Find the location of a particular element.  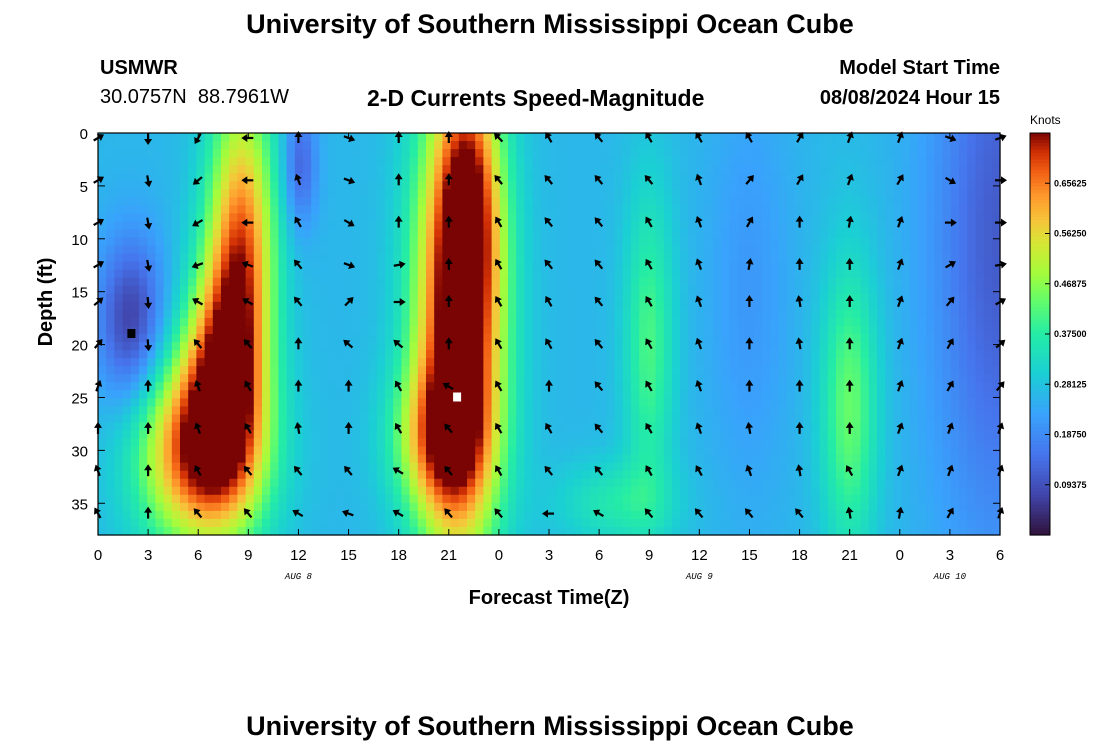

model-start-label: Model Start Time is located at coordinates (919, 68).